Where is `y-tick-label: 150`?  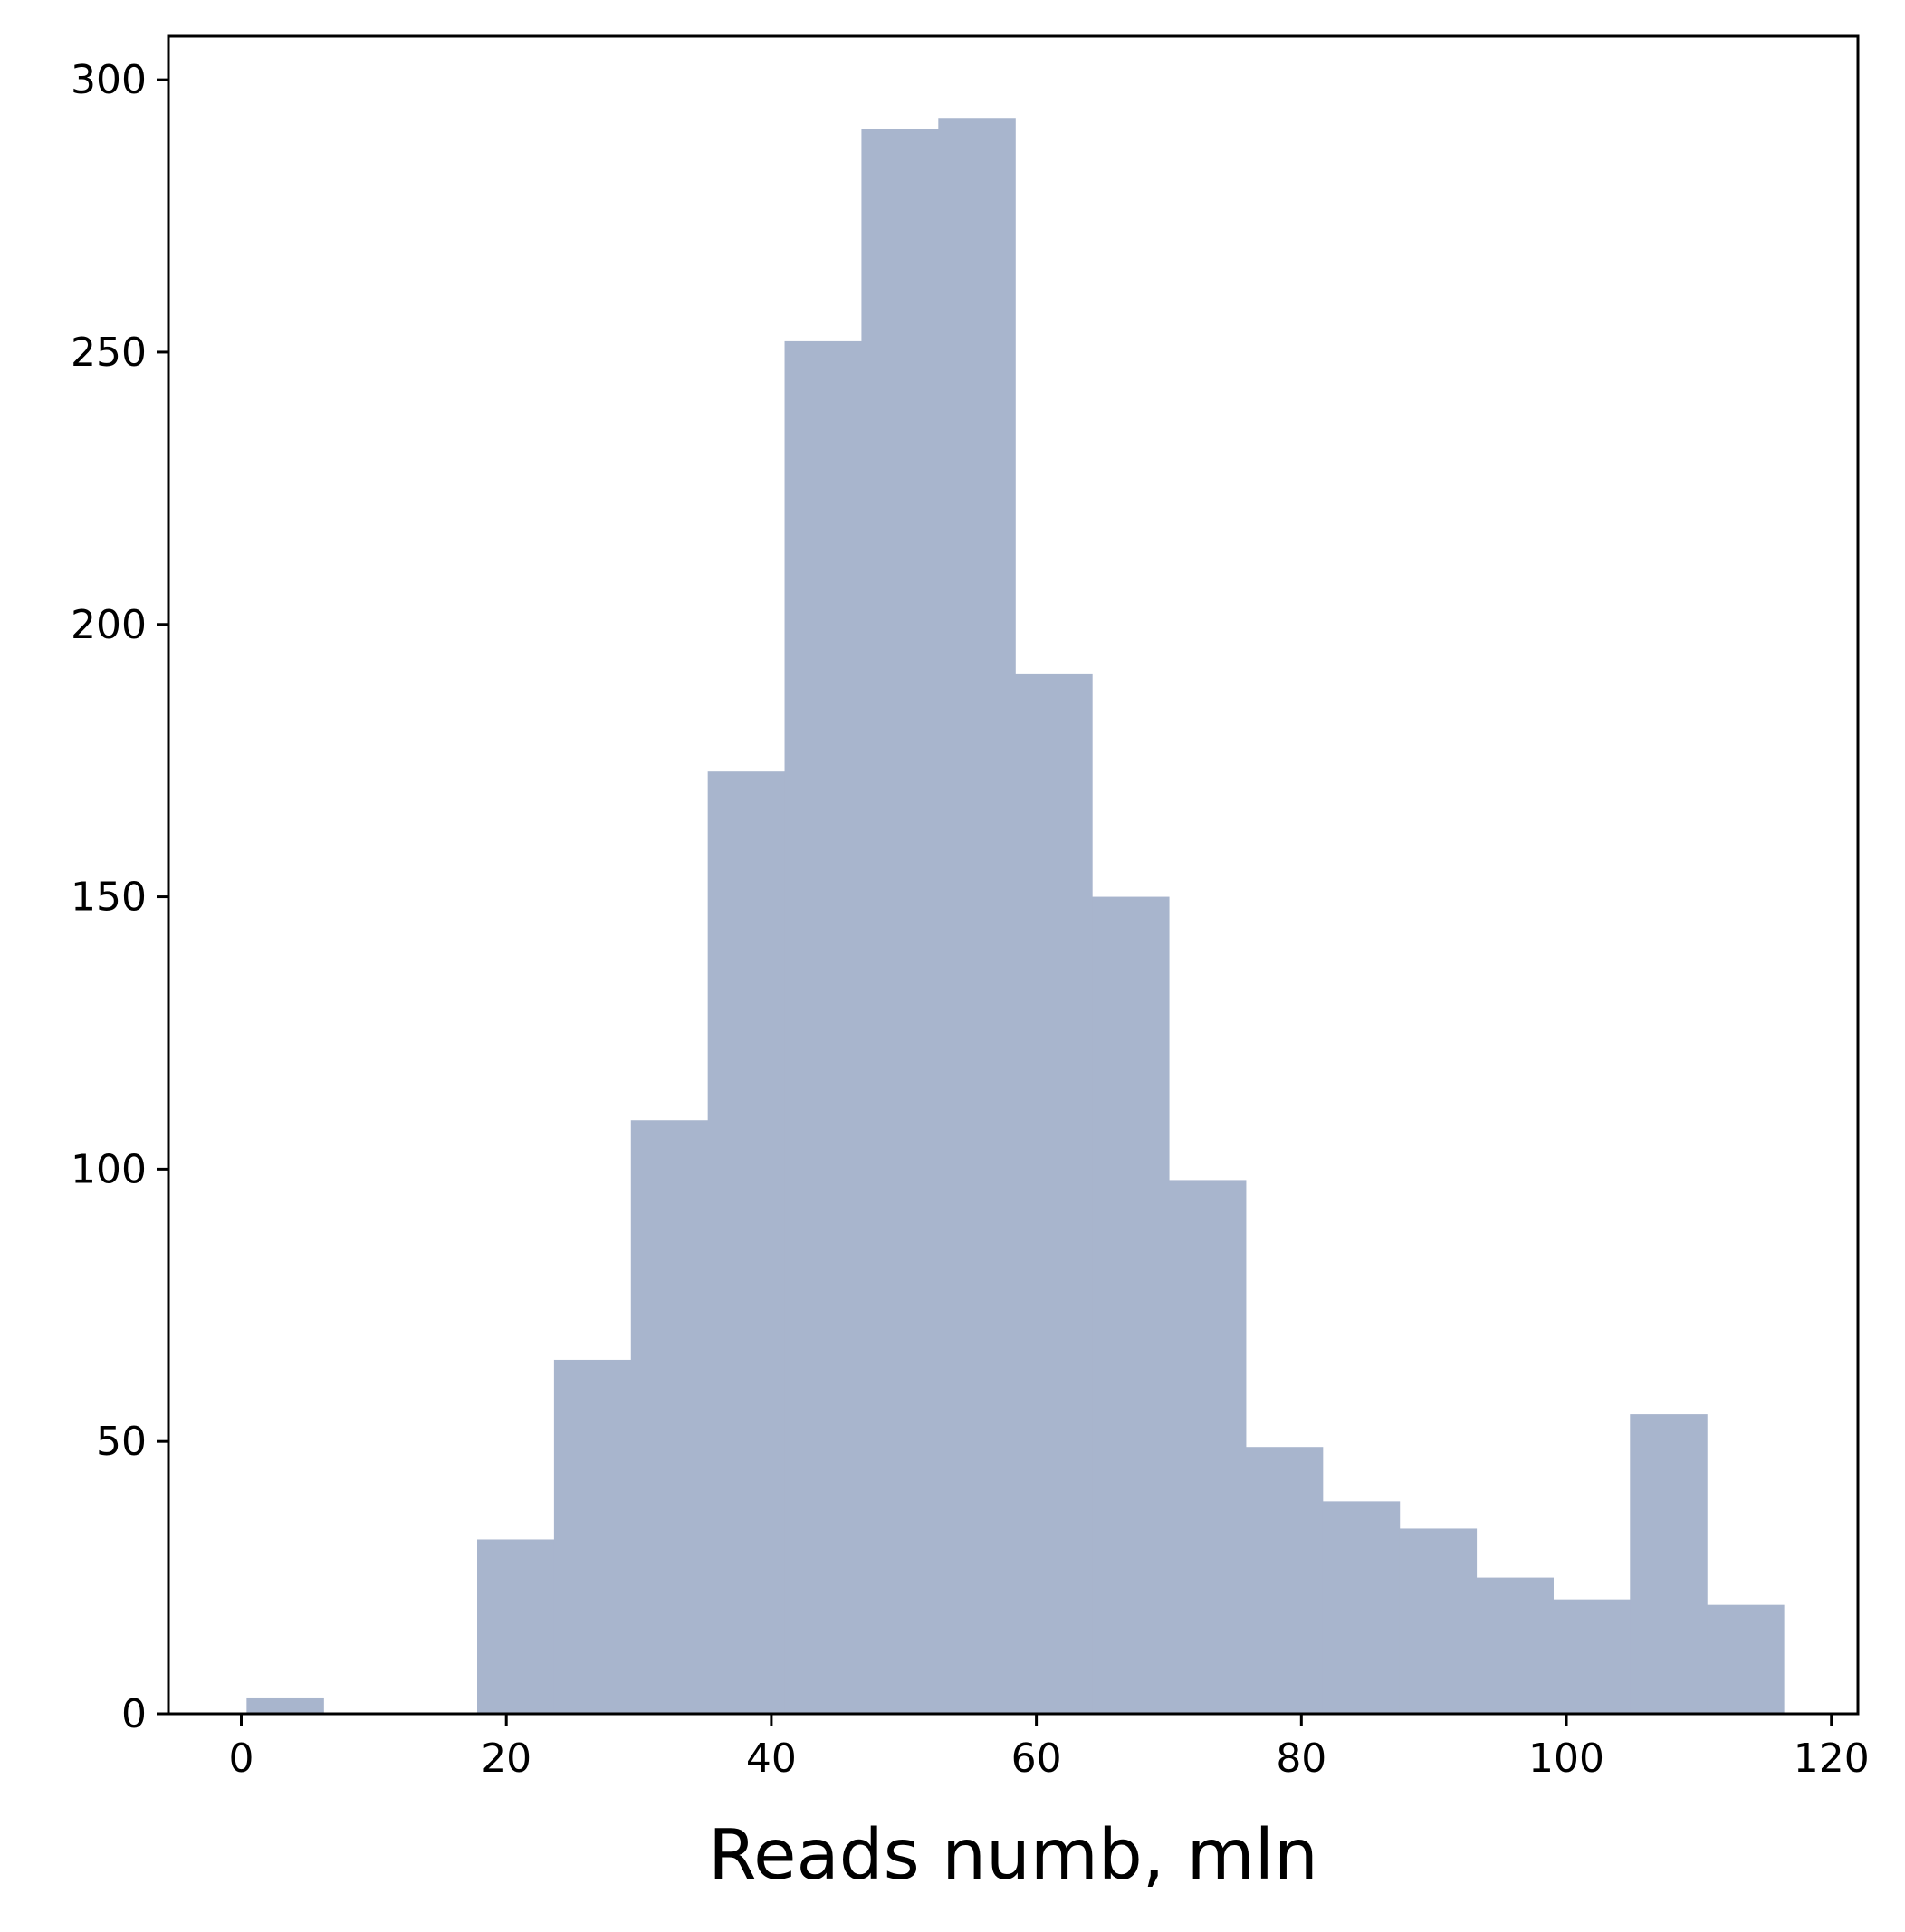
y-tick-label: 150 is located at coordinates (109, 898).